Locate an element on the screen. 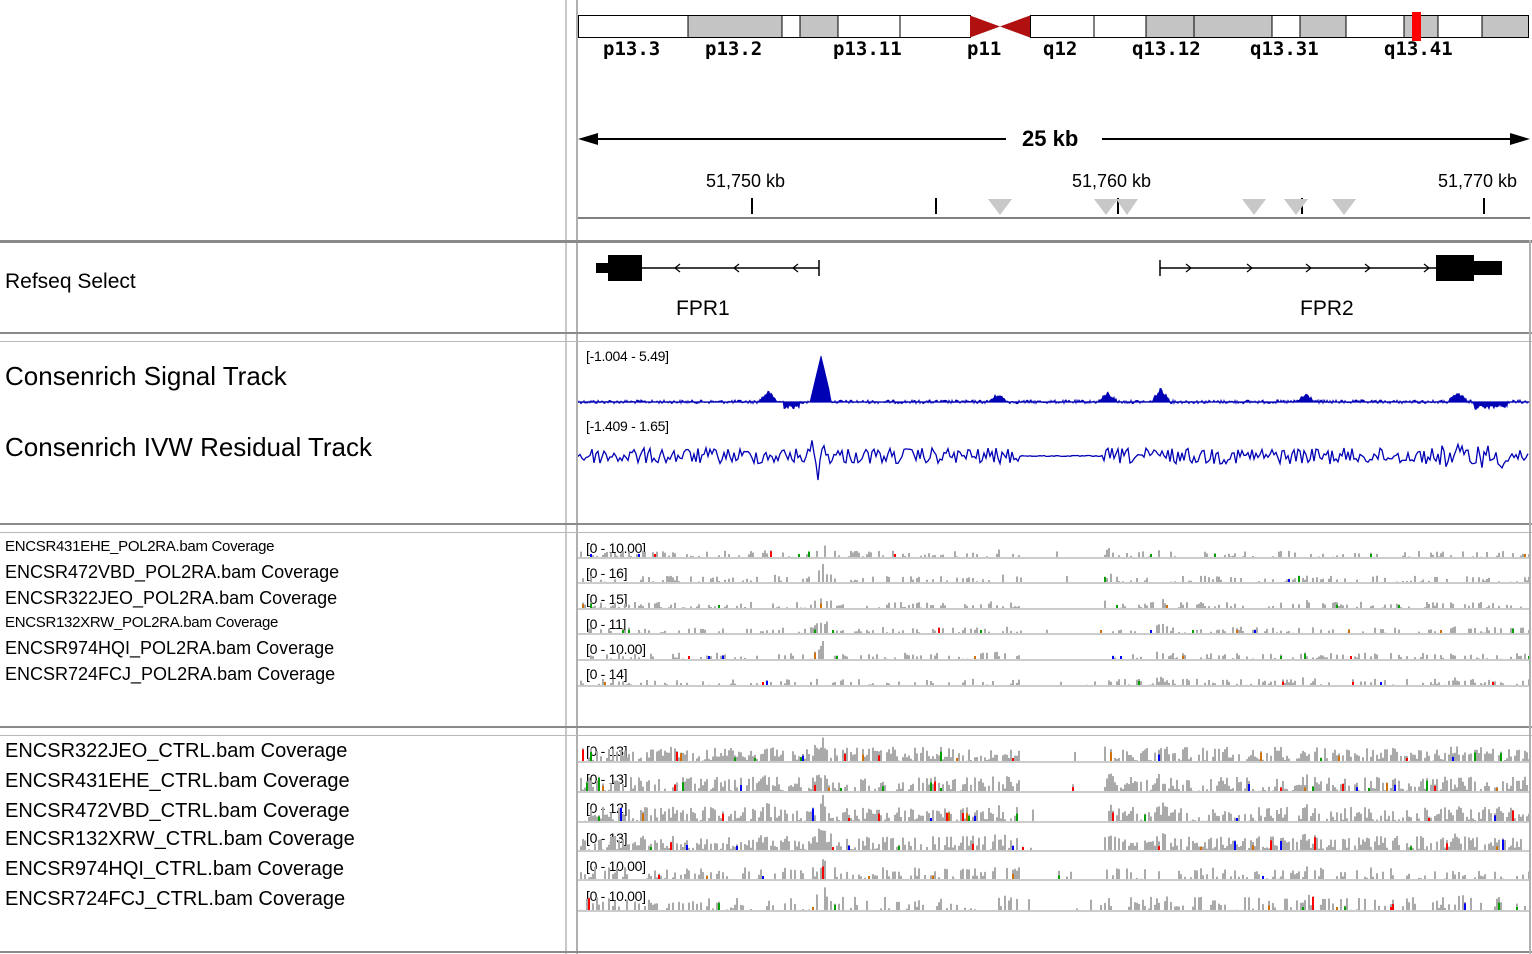 The width and height of the screenshot is (1532, 954). gene-fpr2 is located at coordinates (1330, 268).